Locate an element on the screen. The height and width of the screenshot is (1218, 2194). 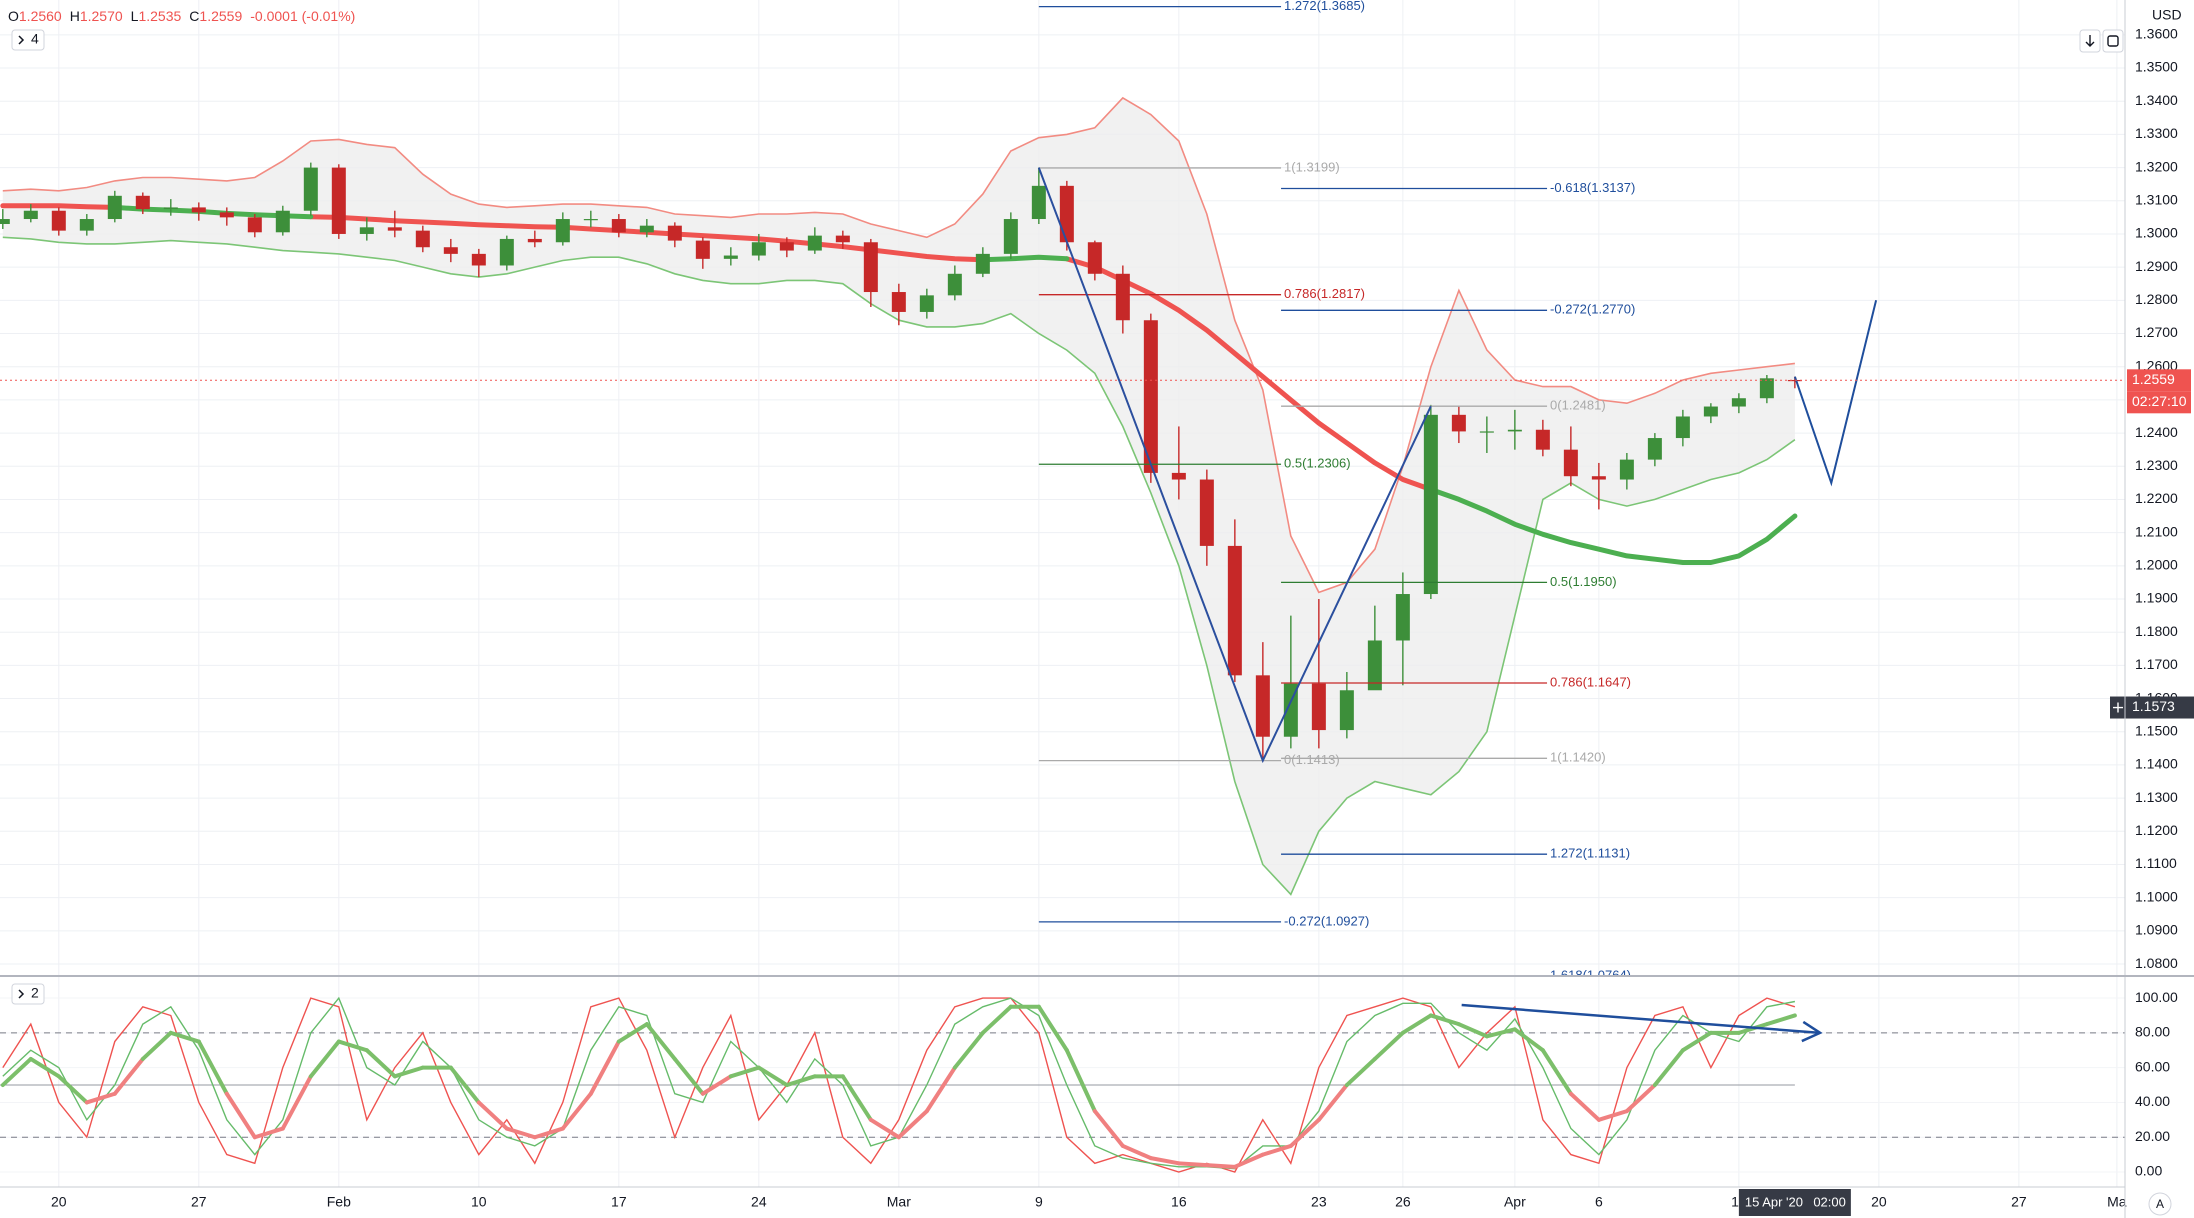
download-button is located at coordinates (2090, 41).